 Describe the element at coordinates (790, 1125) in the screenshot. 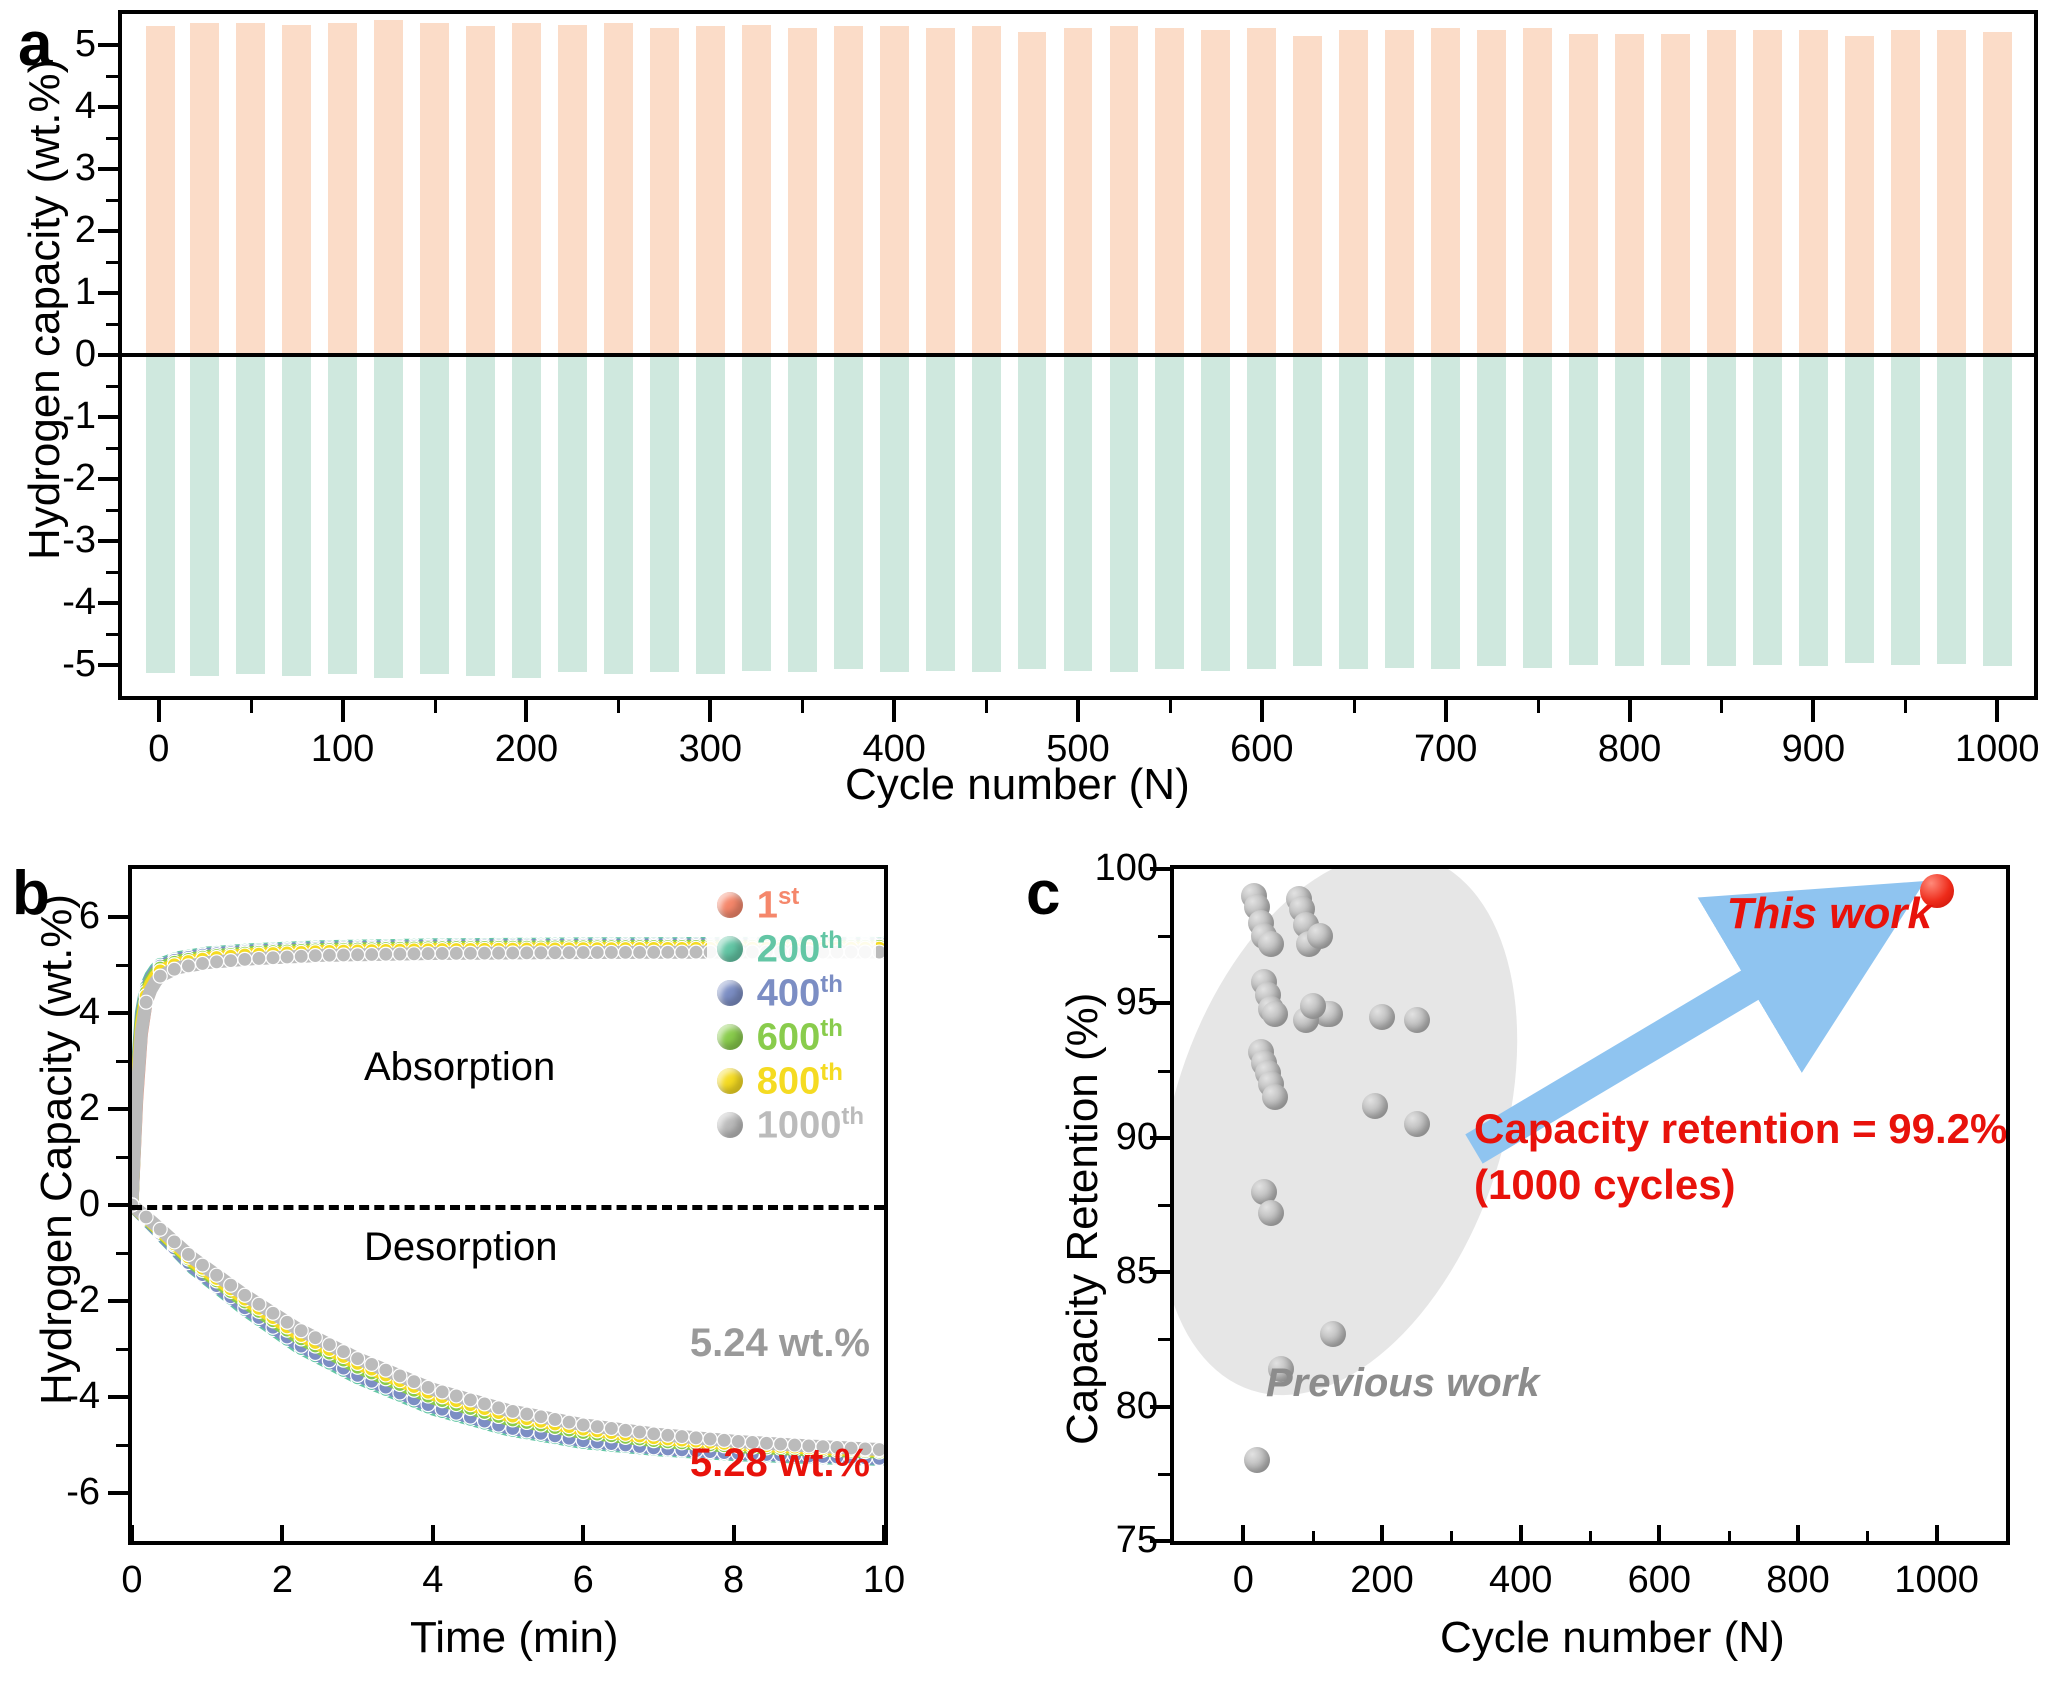

I see `legend-item-1000th: 1000th` at that location.